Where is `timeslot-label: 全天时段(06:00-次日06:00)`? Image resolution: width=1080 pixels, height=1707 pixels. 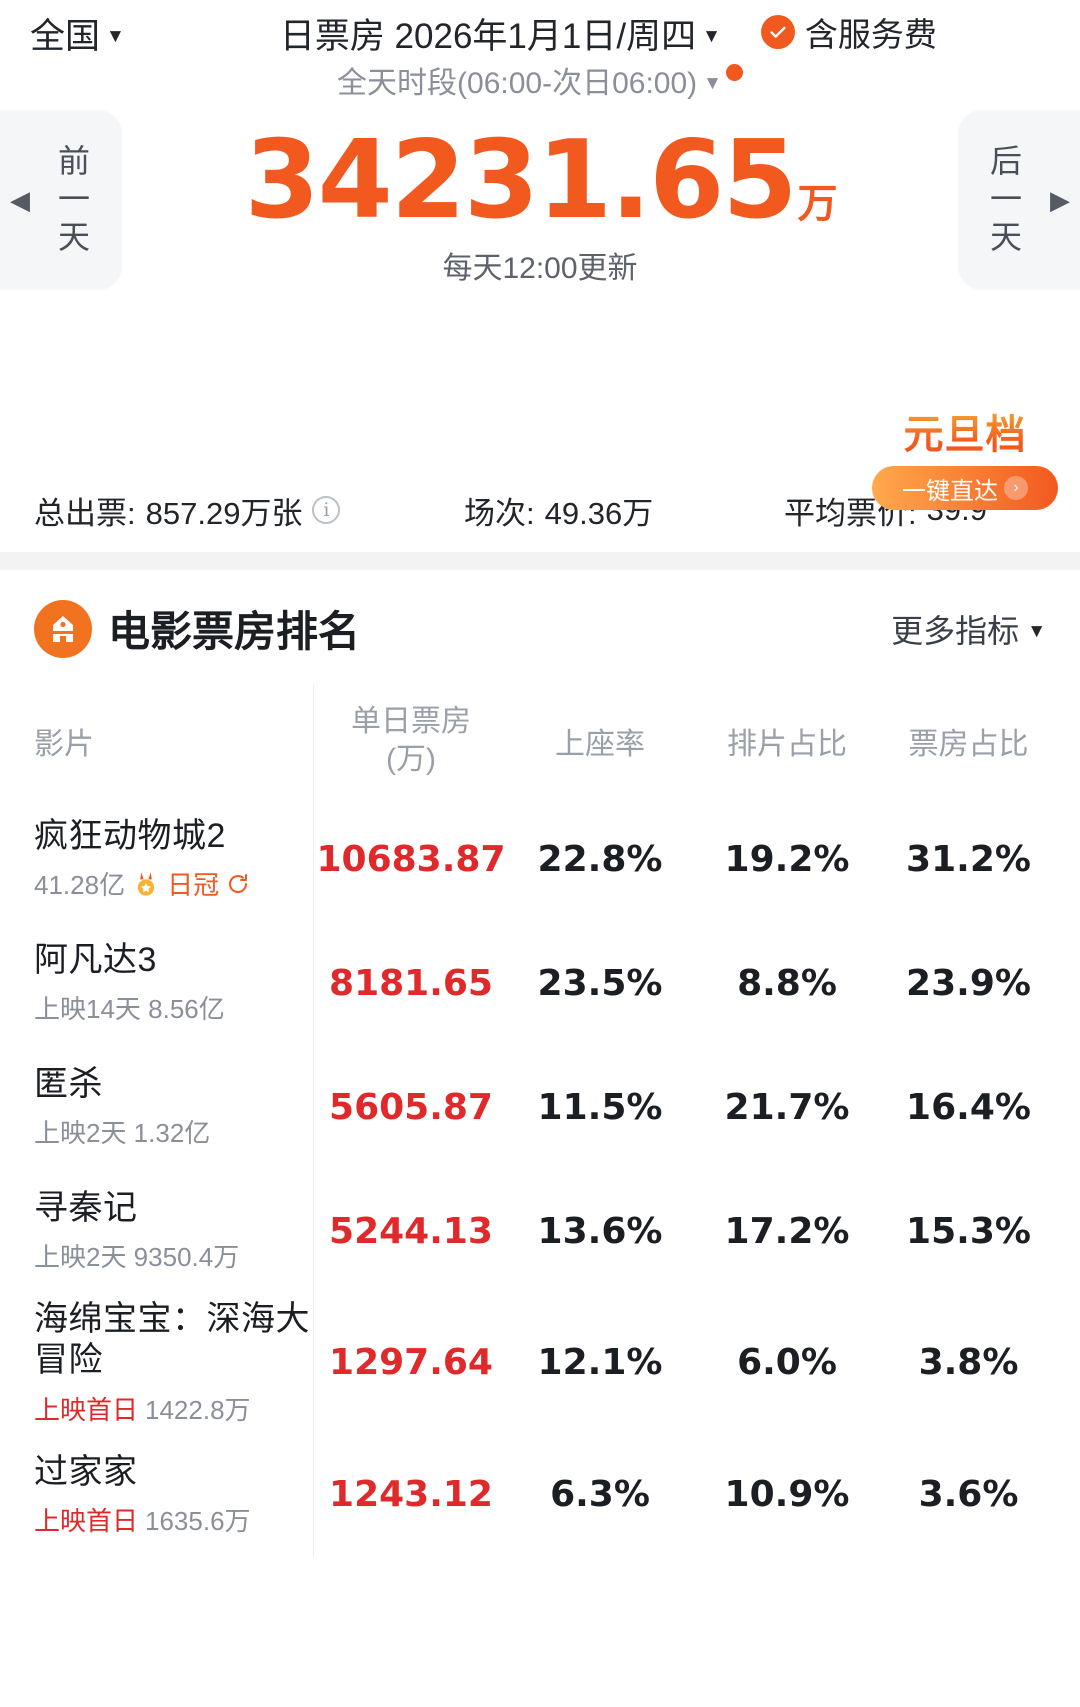
timeslot-label: 全天时段(06:00-次日06:00) is located at coordinates (517, 83).